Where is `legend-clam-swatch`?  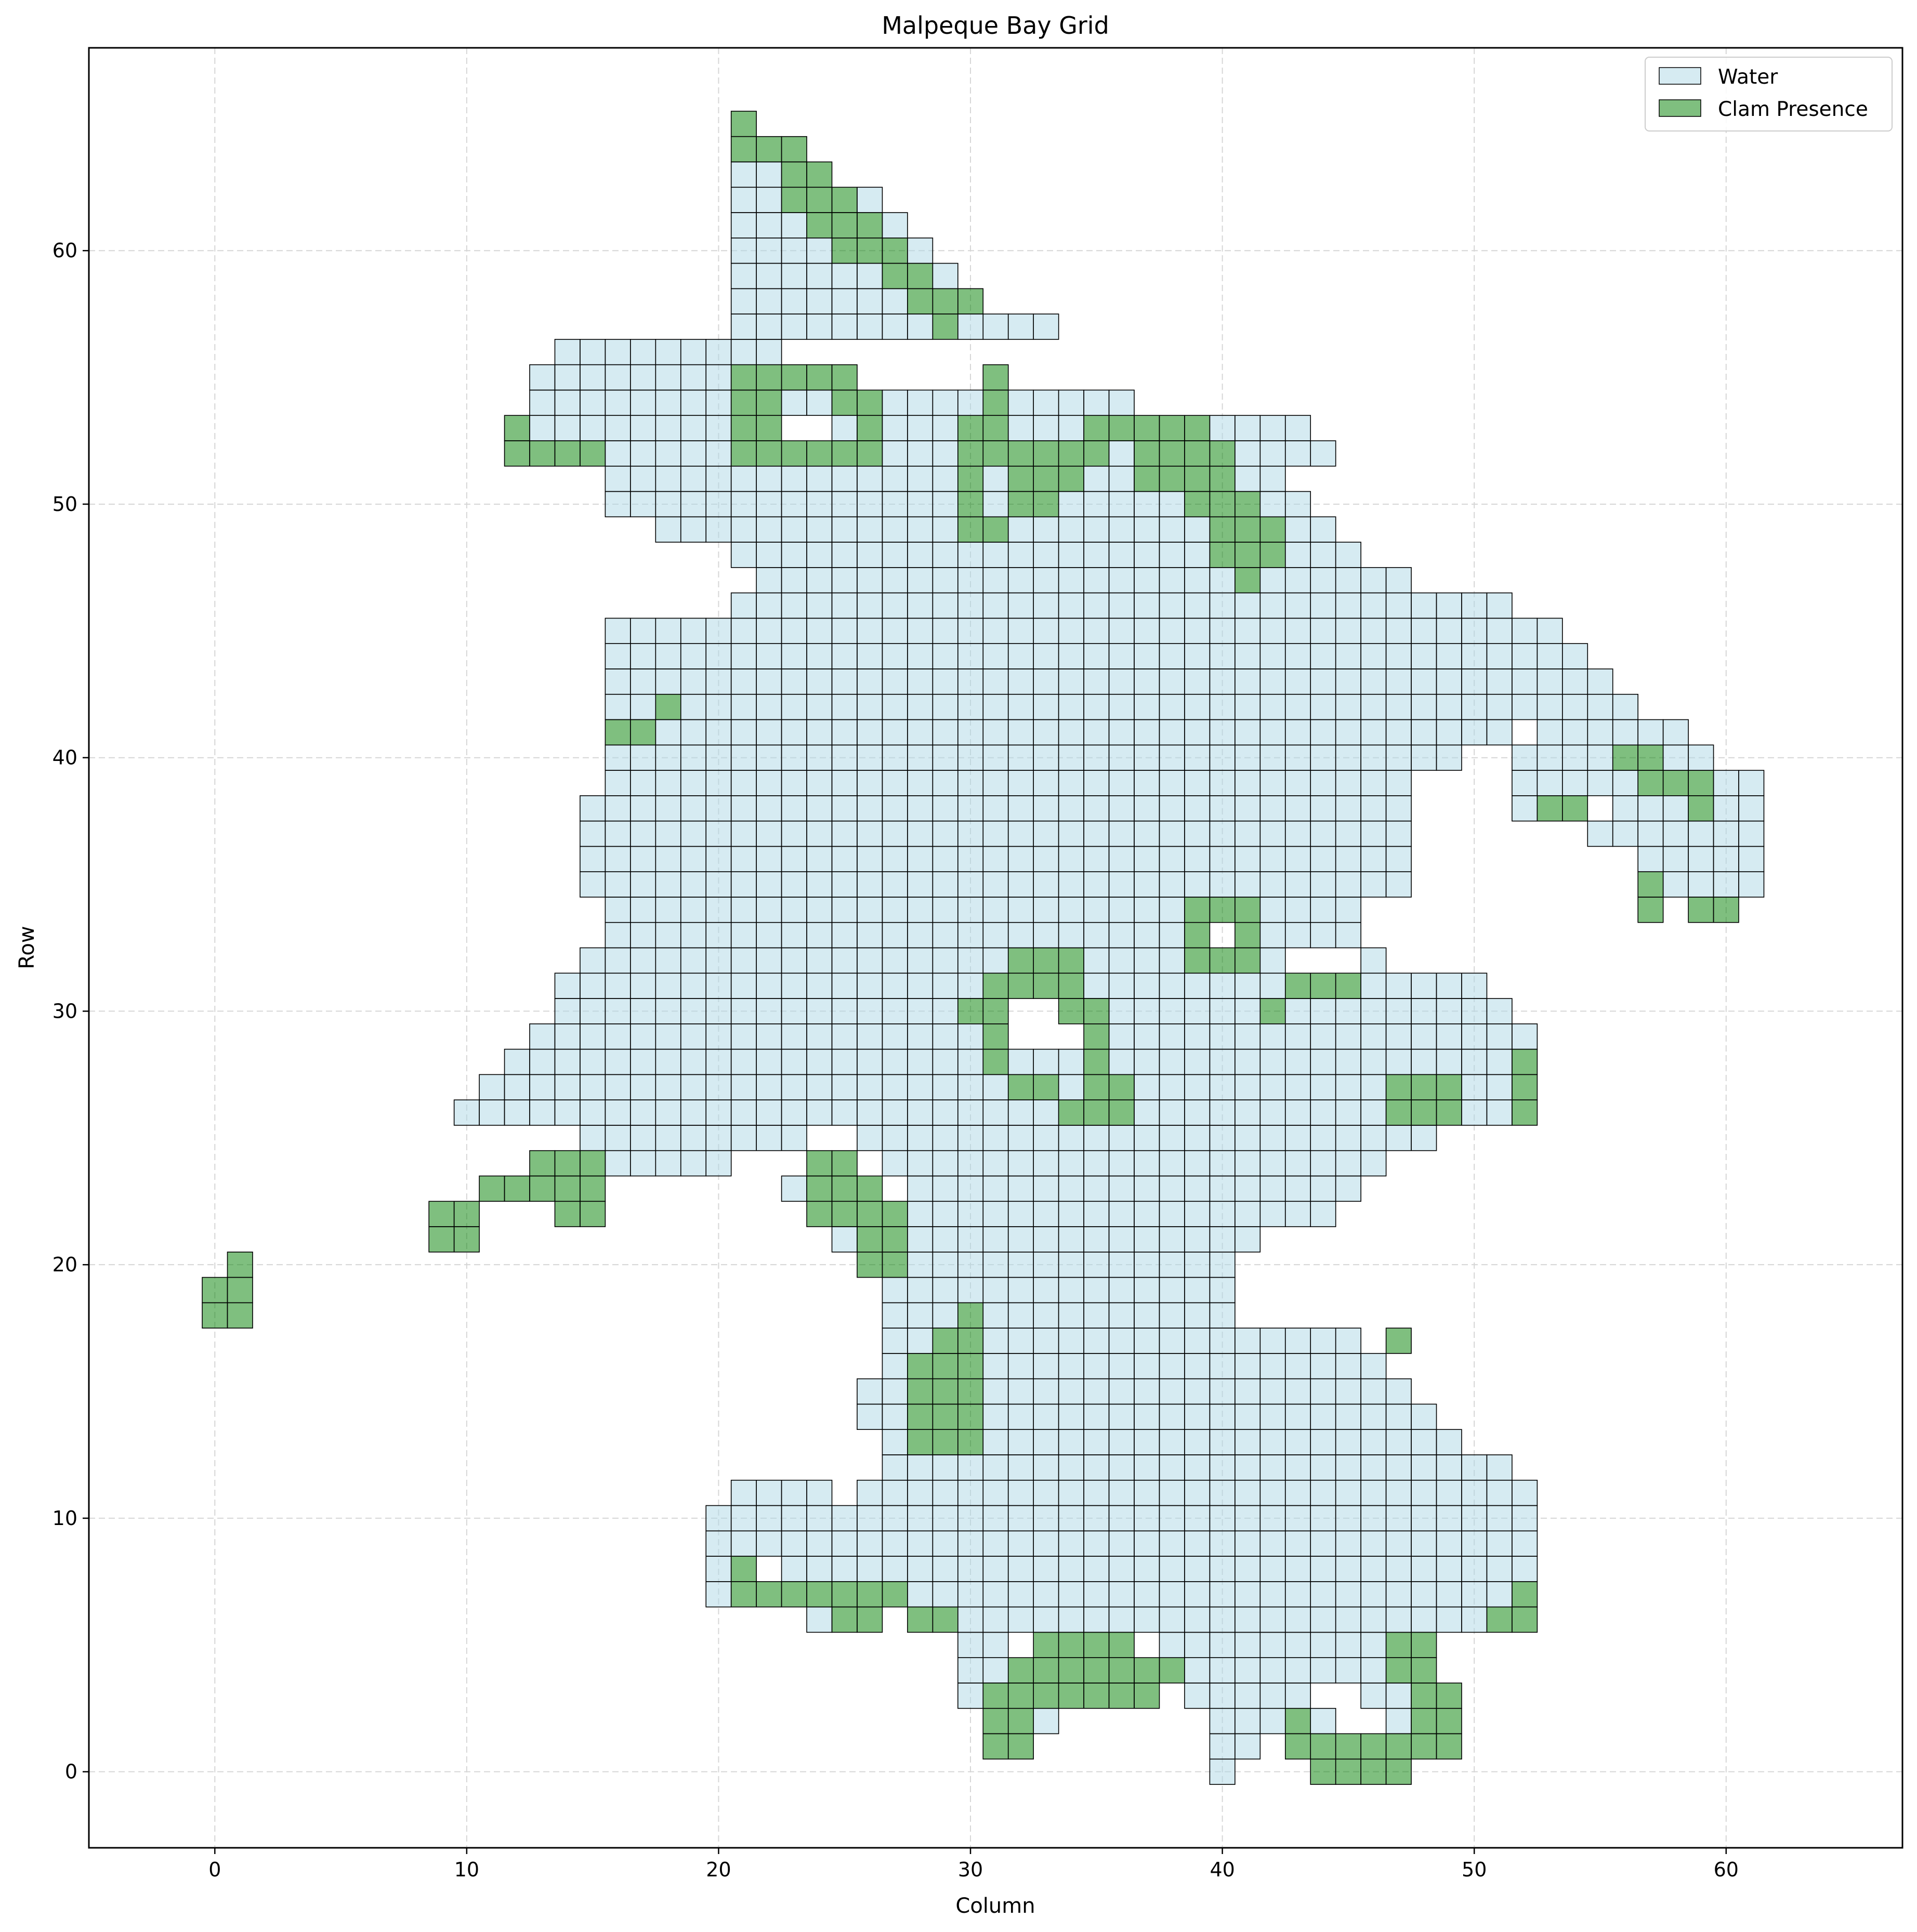
legend-clam-swatch is located at coordinates (1680, 108).